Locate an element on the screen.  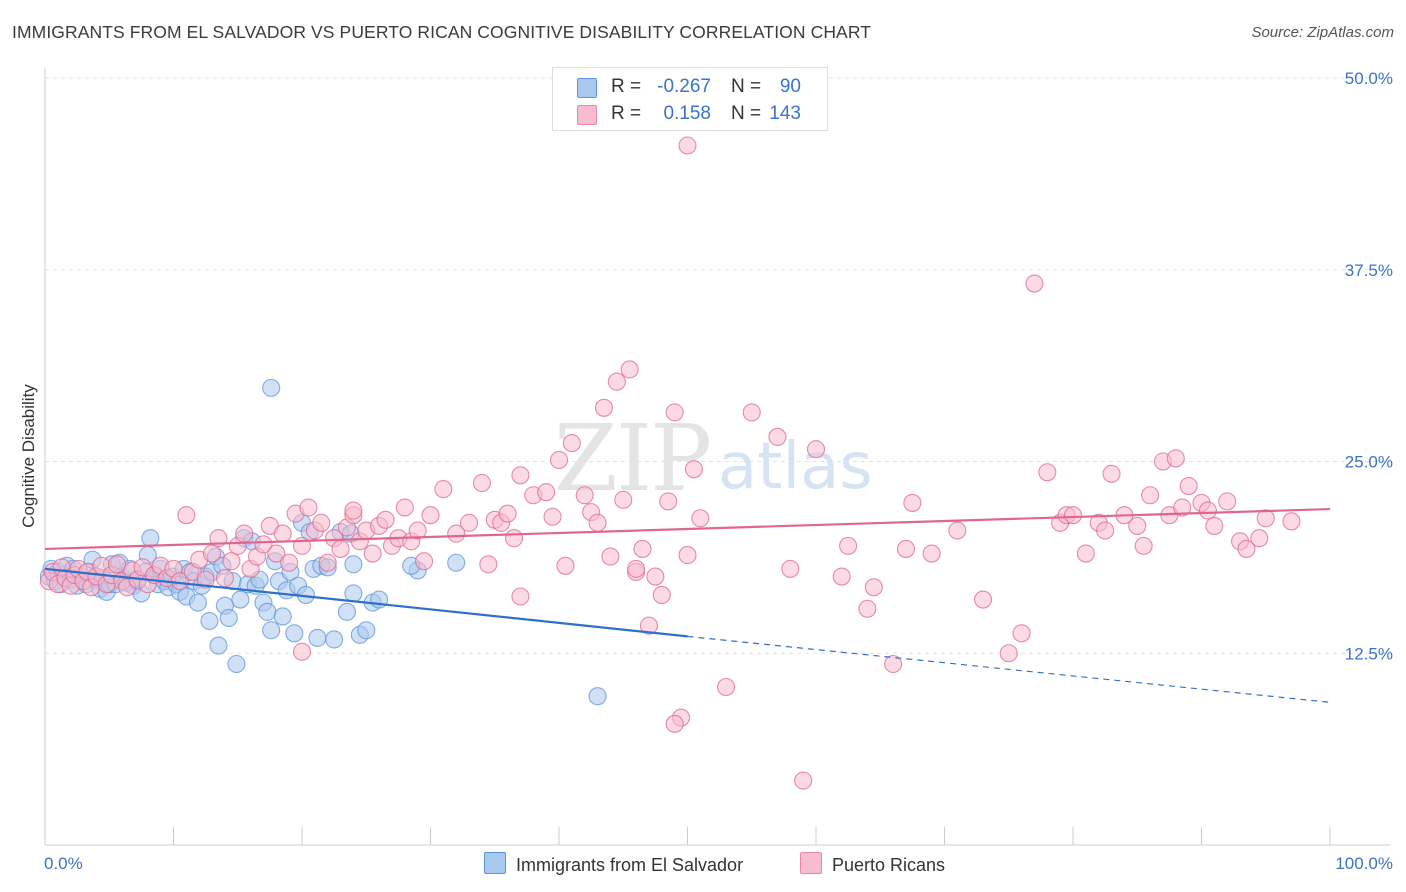
y-tick-label: 37.5% is located at coordinates (1369, 270).